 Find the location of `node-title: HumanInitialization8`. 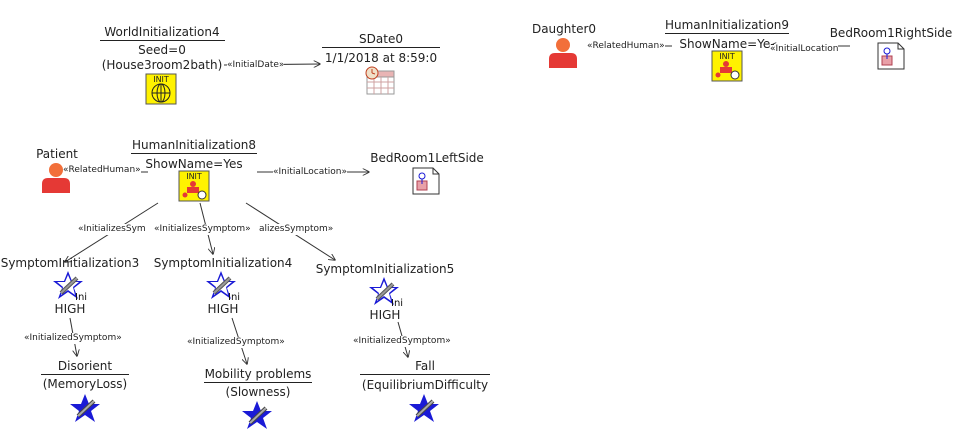

node-title: HumanInitialization8 is located at coordinates (194, 145).